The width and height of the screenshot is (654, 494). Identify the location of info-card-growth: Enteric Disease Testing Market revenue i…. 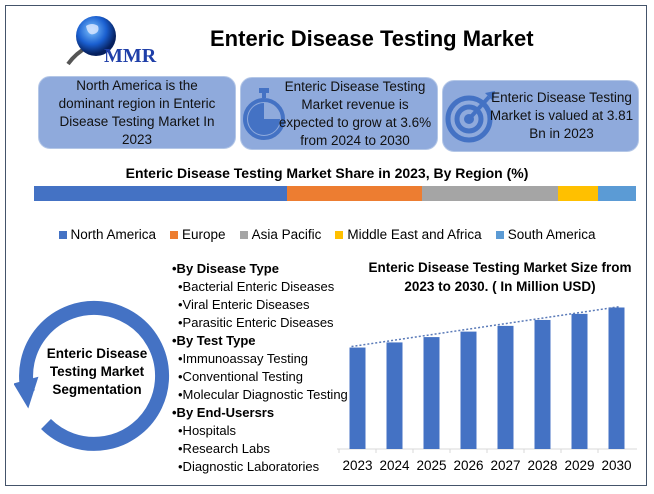
(339, 113).